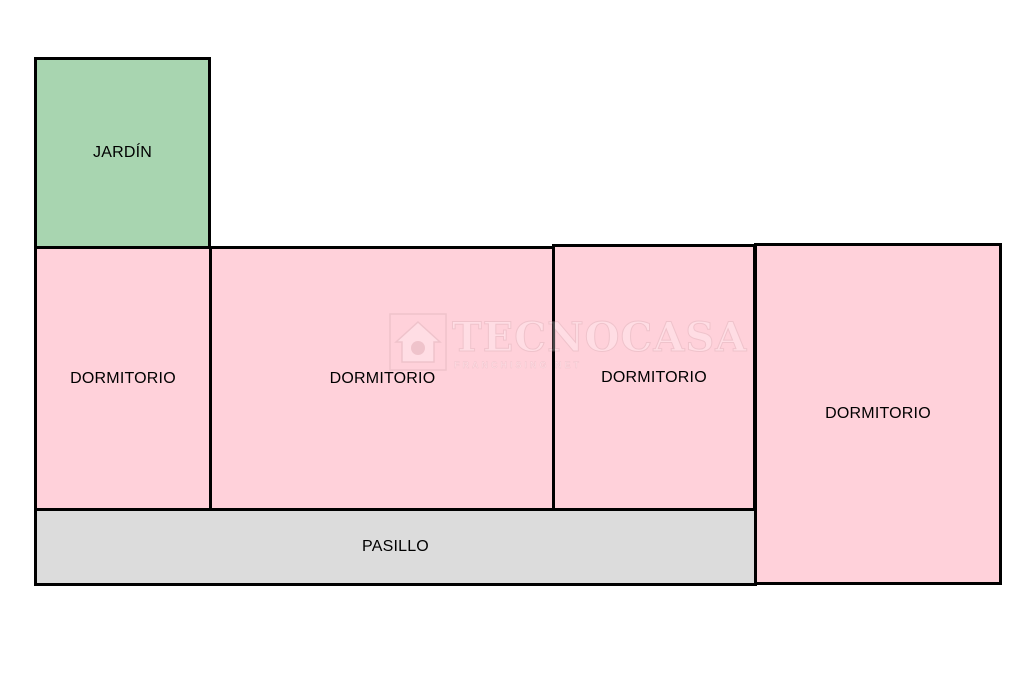 The width and height of the screenshot is (1024, 682). I want to click on room-bedroom-1: DORMITORIO, so click(123, 378).